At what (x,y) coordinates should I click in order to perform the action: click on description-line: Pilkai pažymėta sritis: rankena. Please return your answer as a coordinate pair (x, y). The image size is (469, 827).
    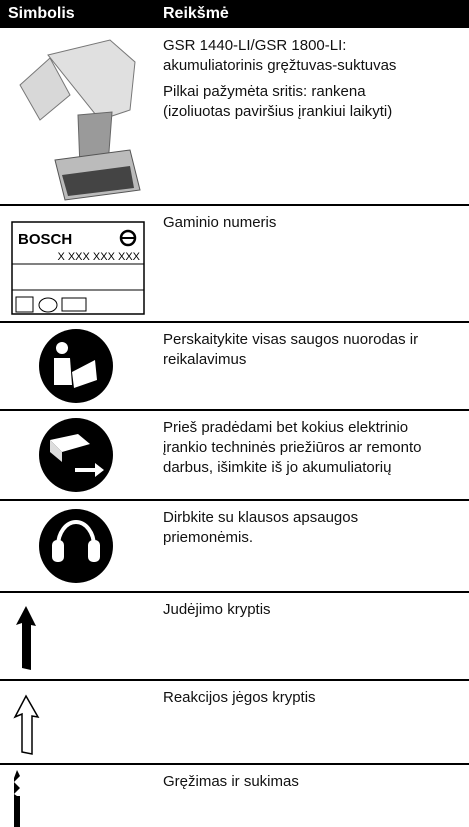
    Looking at the image, I should click on (264, 91).